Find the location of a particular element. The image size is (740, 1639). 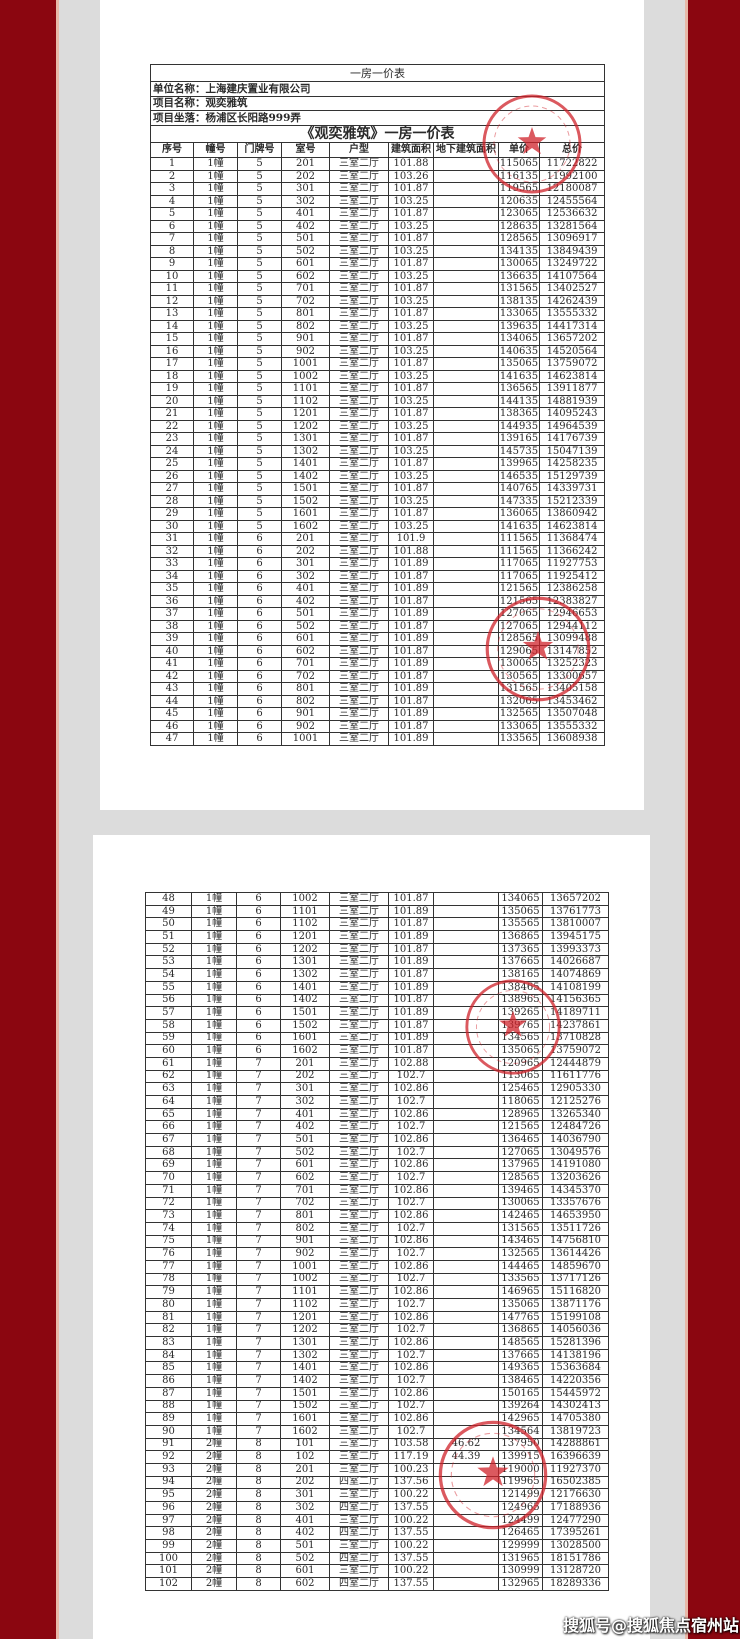

table-cell: 100.22 is located at coordinates (411, 1495).